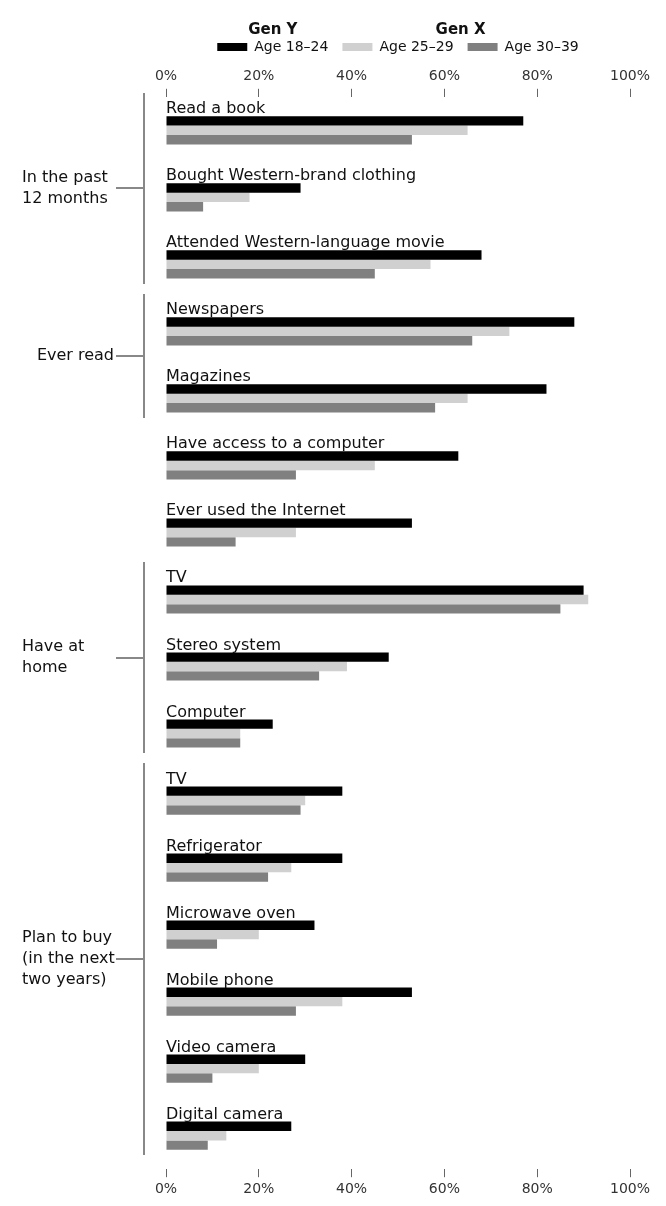 The image size is (666, 1206). Describe the element at coordinates (352, 75) in the screenshot. I see `x2-tick-label: 40%` at that location.